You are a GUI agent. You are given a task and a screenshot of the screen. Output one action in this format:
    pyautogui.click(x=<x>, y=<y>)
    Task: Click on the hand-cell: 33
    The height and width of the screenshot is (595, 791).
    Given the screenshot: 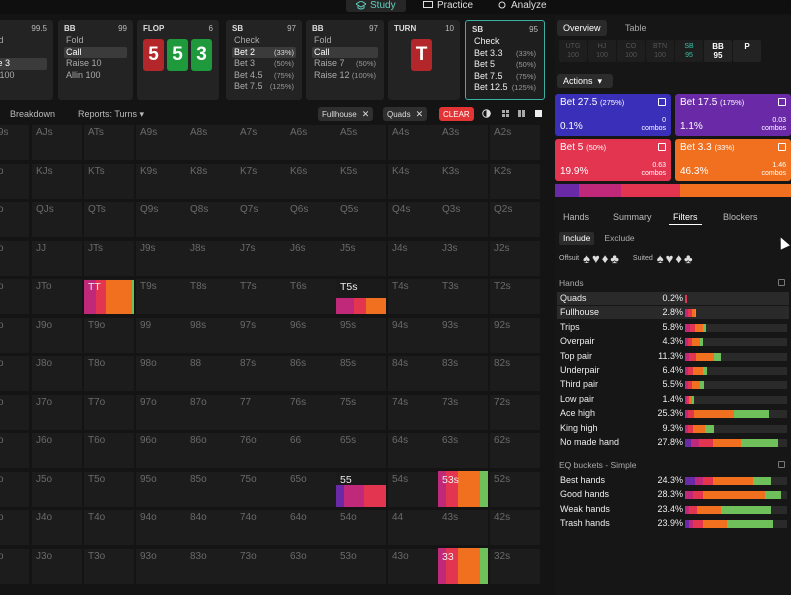 What is the action you would take?
    pyautogui.click(x=463, y=566)
    